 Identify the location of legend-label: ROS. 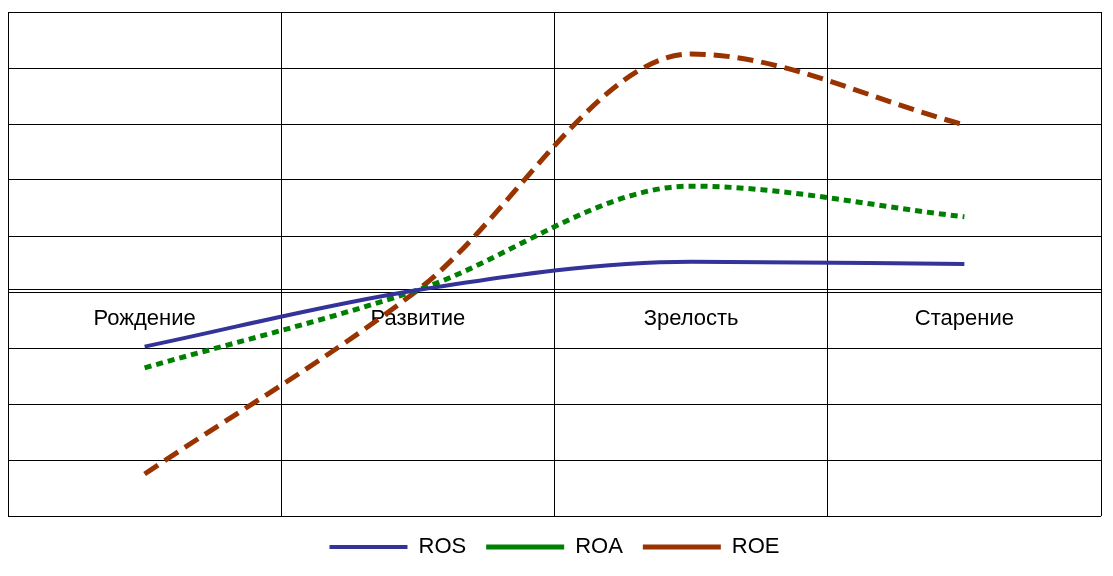
(442, 546).